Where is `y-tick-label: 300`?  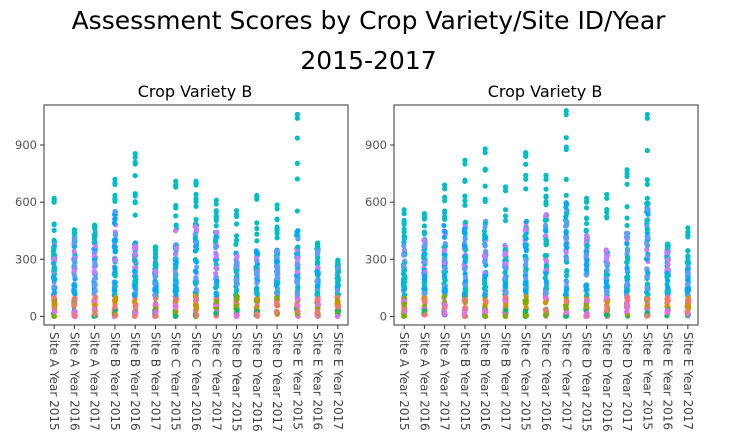
y-tick-label: 300 is located at coordinates (376, 259).